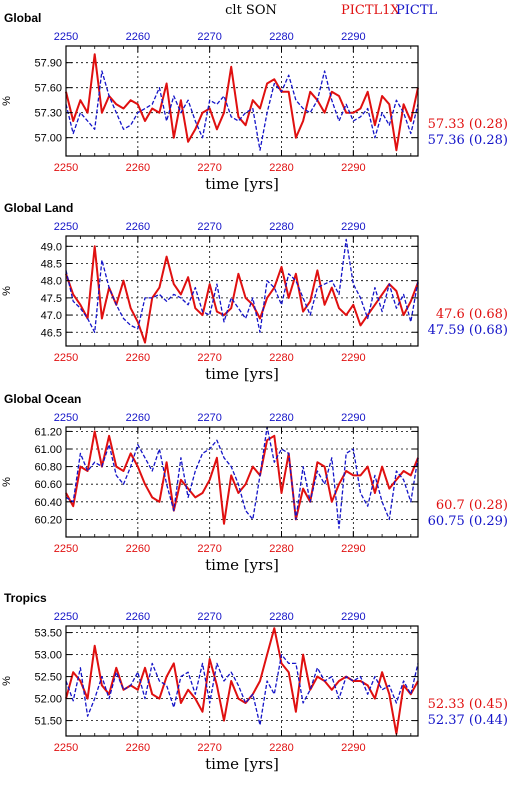 This screenshot has height=798, width=510. I want to click on panel-3-ytick-label: 52.50, so click(48, 678).